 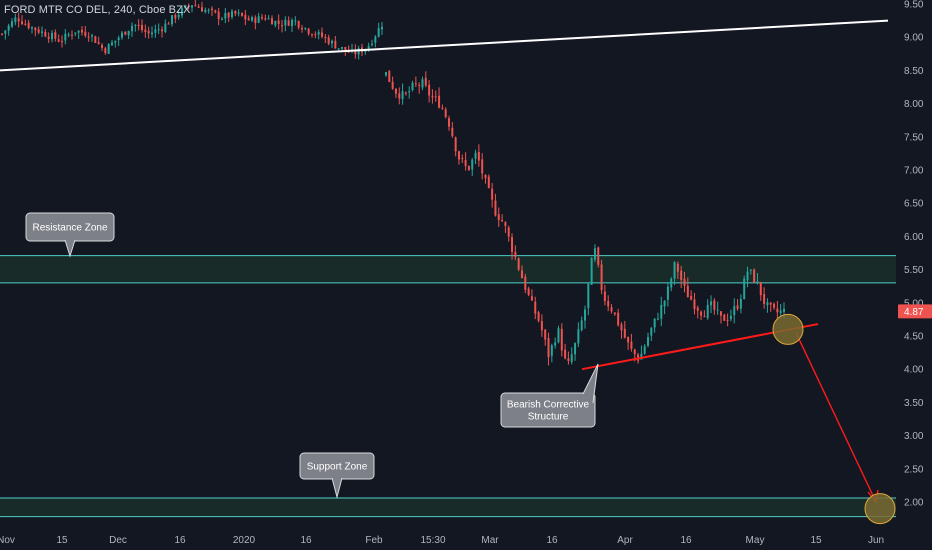 What do you see at coordinates (118, 540) in the screenshot?
I see `time-tick-label: Dec` at bounding box center [118, 540].